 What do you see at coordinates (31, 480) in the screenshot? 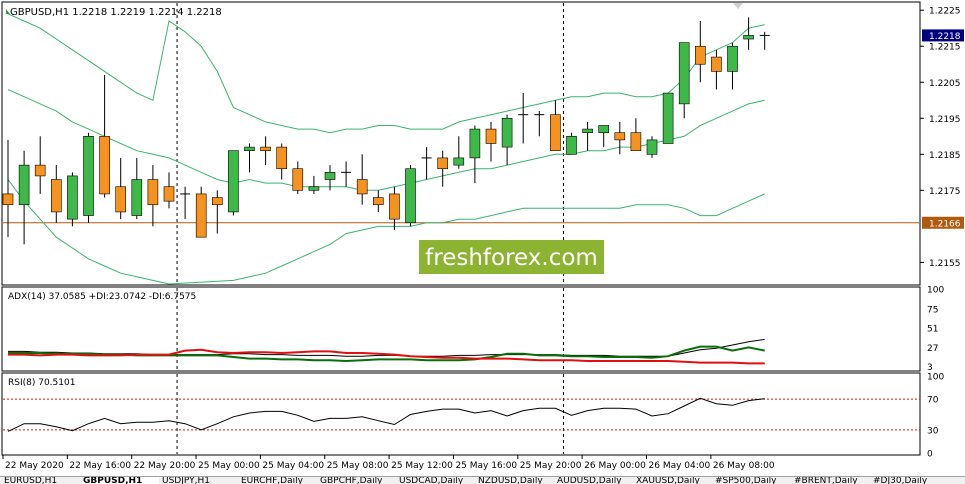
I see `chart-tab: EURUSD,H1` at bounding box center [31, 480].